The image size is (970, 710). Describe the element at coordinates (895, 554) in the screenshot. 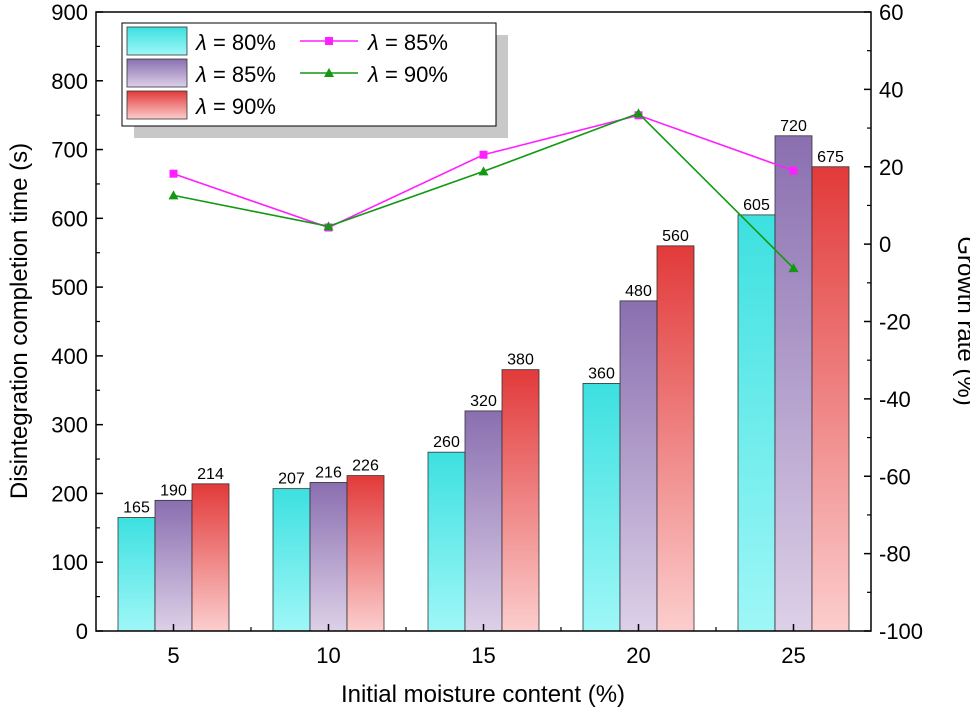

I see `y-right-tick-label-1: -80` at that location.